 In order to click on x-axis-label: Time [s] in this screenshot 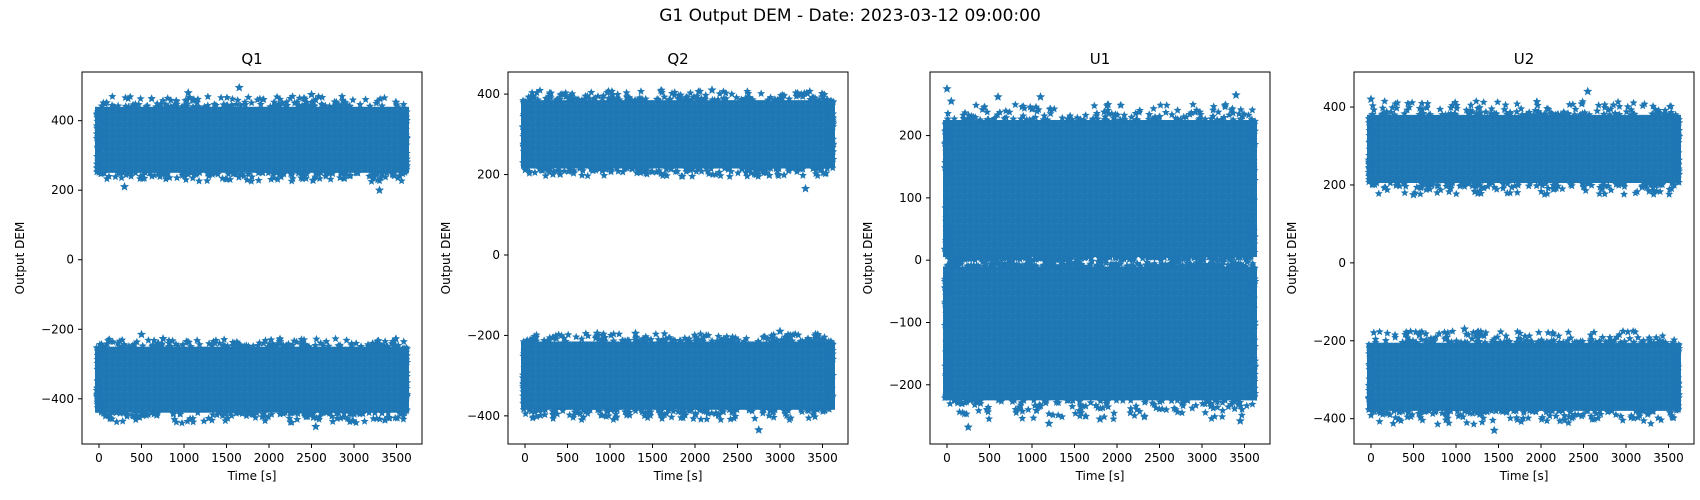, I will do `click(1524, 476)`.